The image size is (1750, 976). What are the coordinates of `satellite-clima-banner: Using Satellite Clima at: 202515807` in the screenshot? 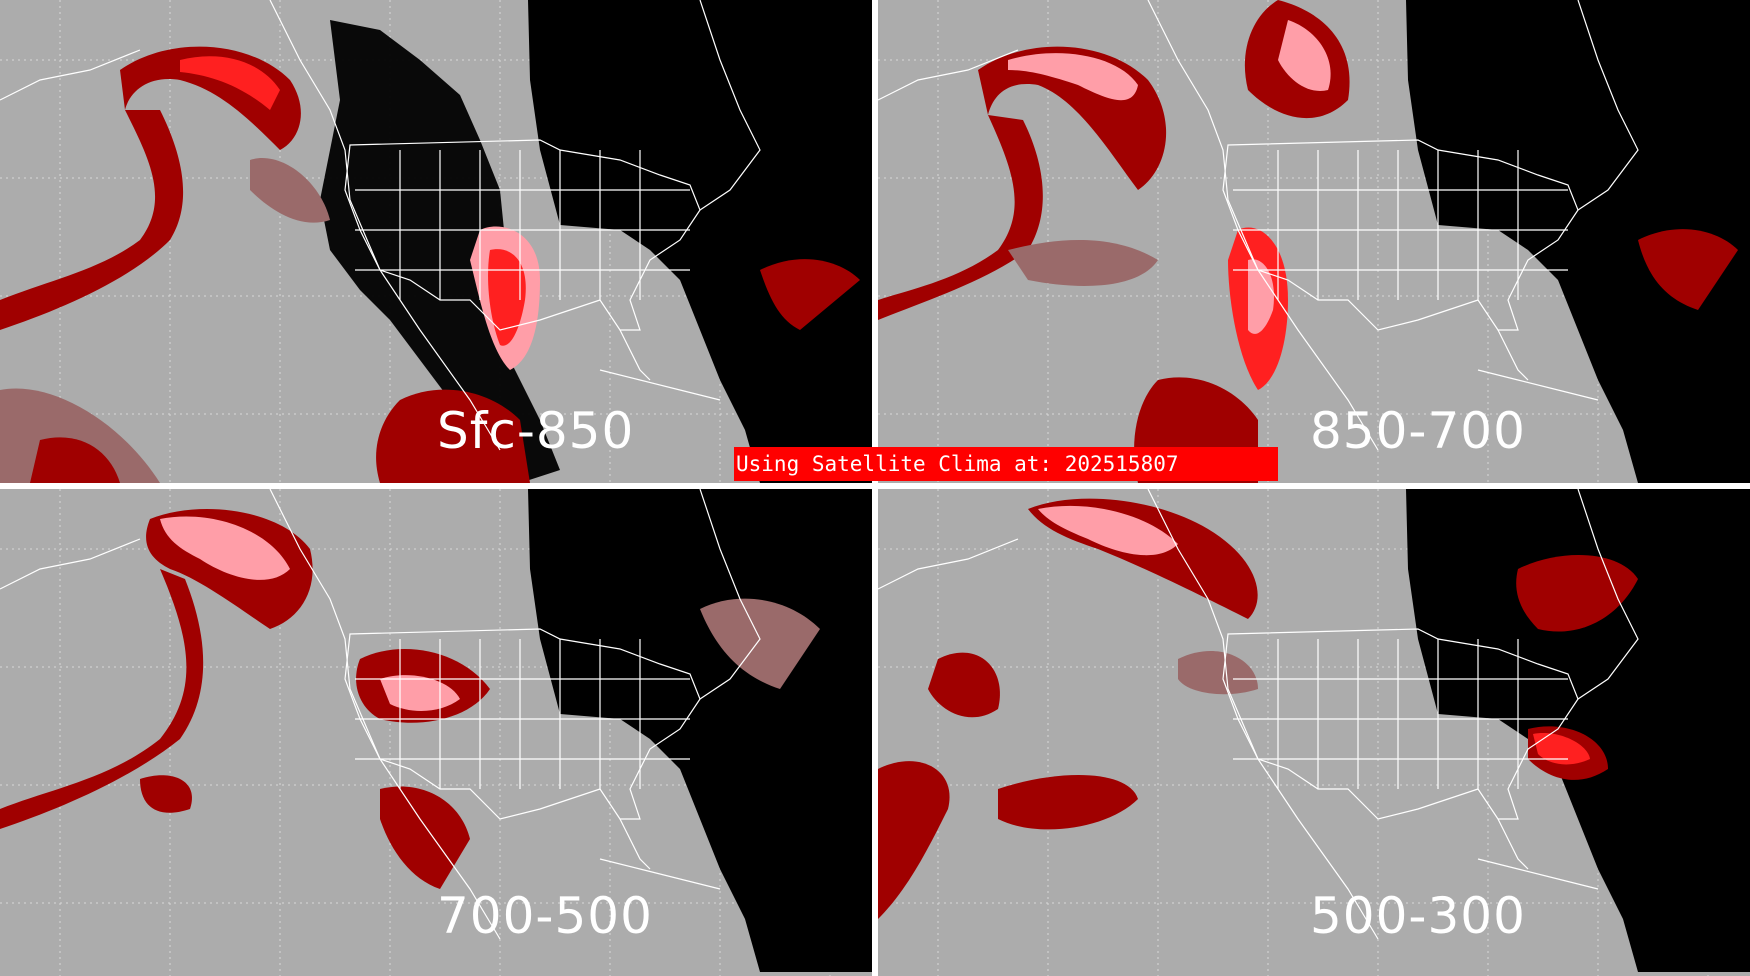 It's located at (1006, 464).